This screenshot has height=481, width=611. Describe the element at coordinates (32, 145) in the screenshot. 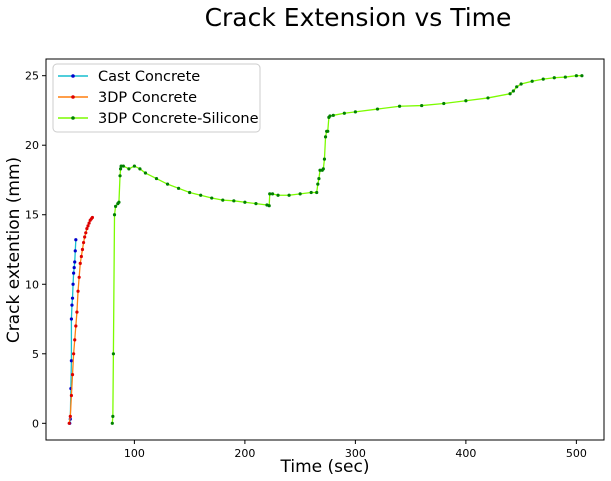

I see `y-tick-label: 20` at that location.